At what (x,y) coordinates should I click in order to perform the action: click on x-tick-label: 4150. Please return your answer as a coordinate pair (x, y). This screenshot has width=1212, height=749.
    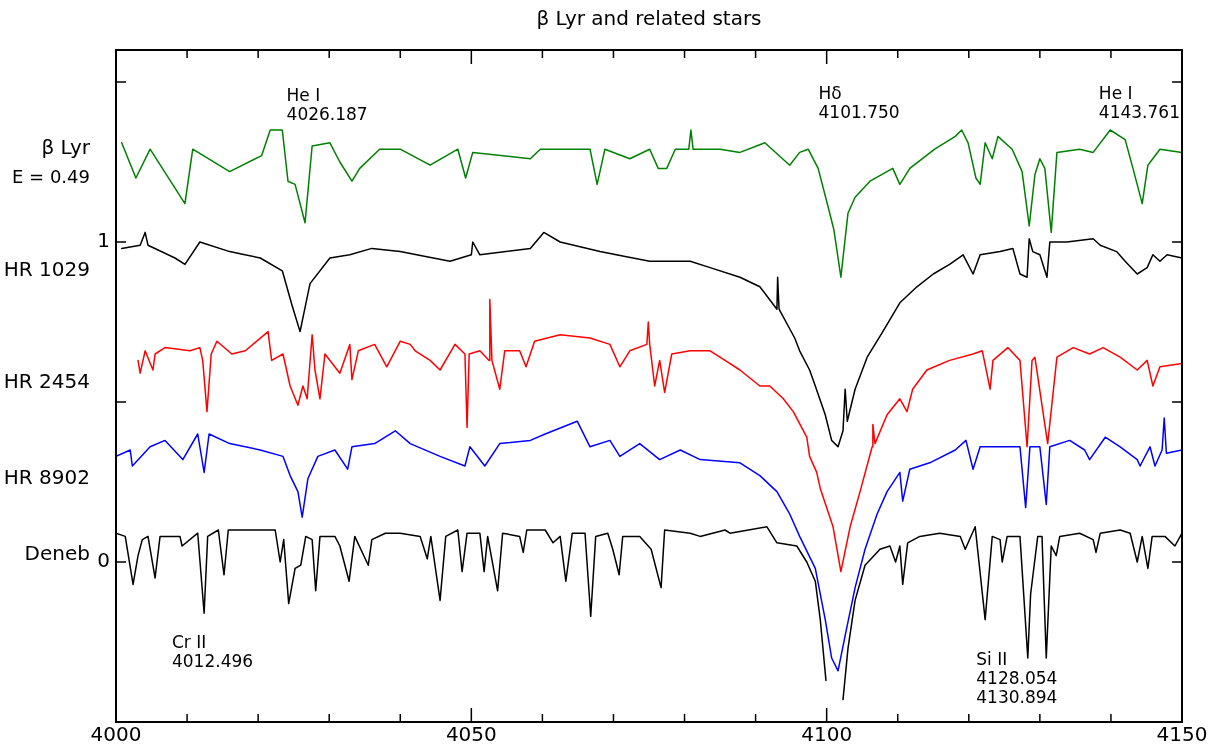
    Looking at the image, I should click on (1182, 734).